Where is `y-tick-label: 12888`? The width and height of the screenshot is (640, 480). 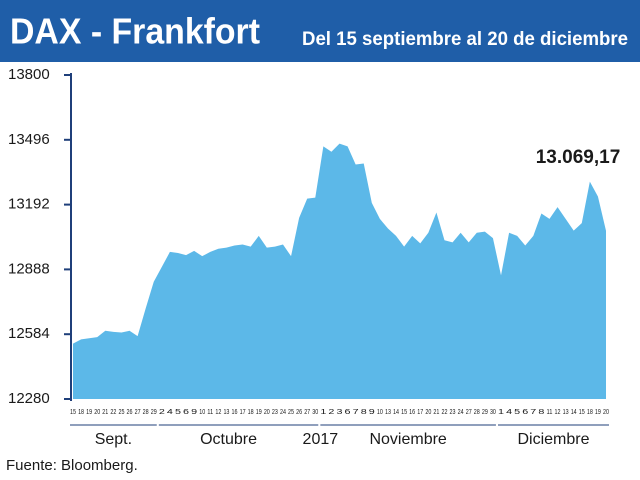 y-tick-label: 12888 is located at coordinates (29, 268).